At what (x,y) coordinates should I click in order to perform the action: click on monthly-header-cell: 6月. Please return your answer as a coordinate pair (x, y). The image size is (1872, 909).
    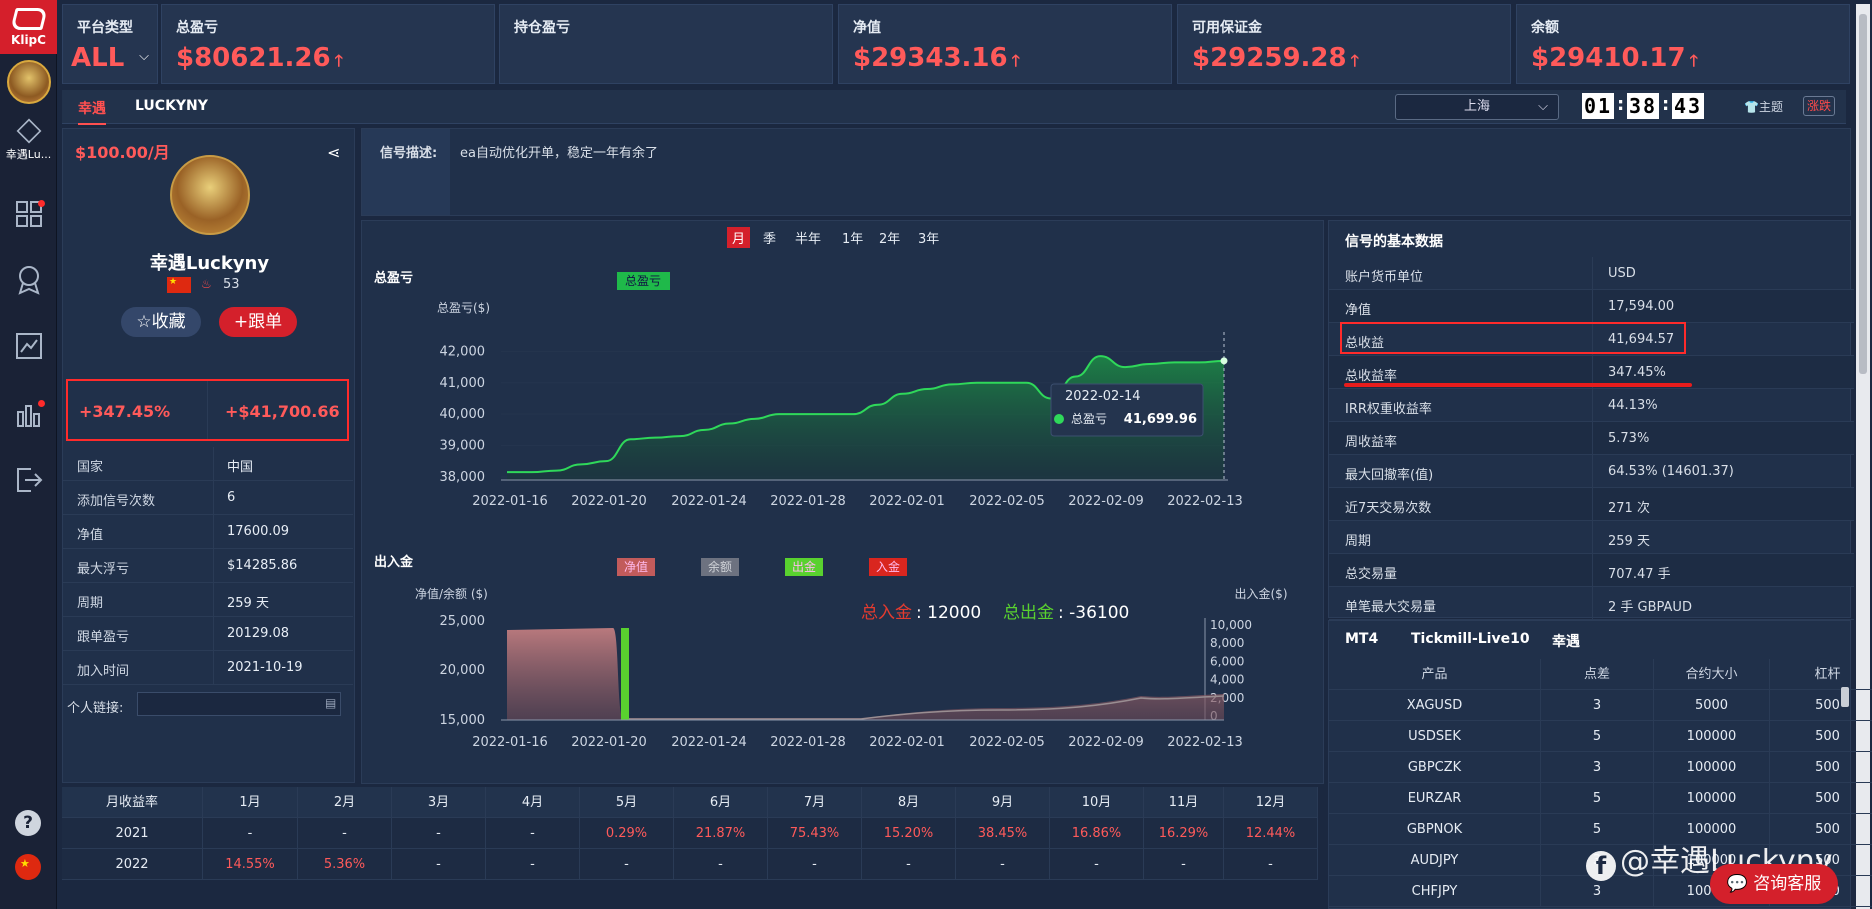
    Looking at the image, I should click on (721, 802).